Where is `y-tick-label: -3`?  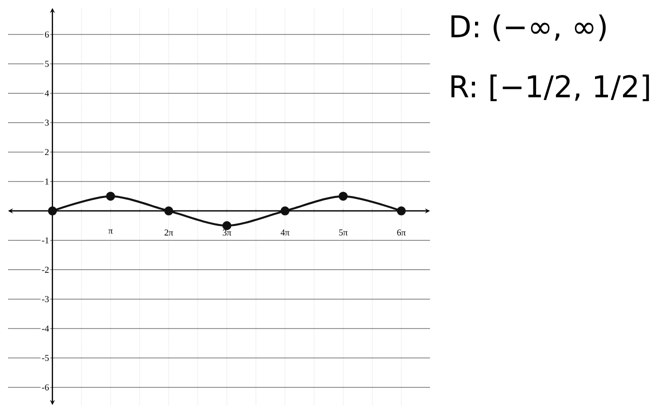 y-tick-label: -3 is located at coordinates (45, 299).